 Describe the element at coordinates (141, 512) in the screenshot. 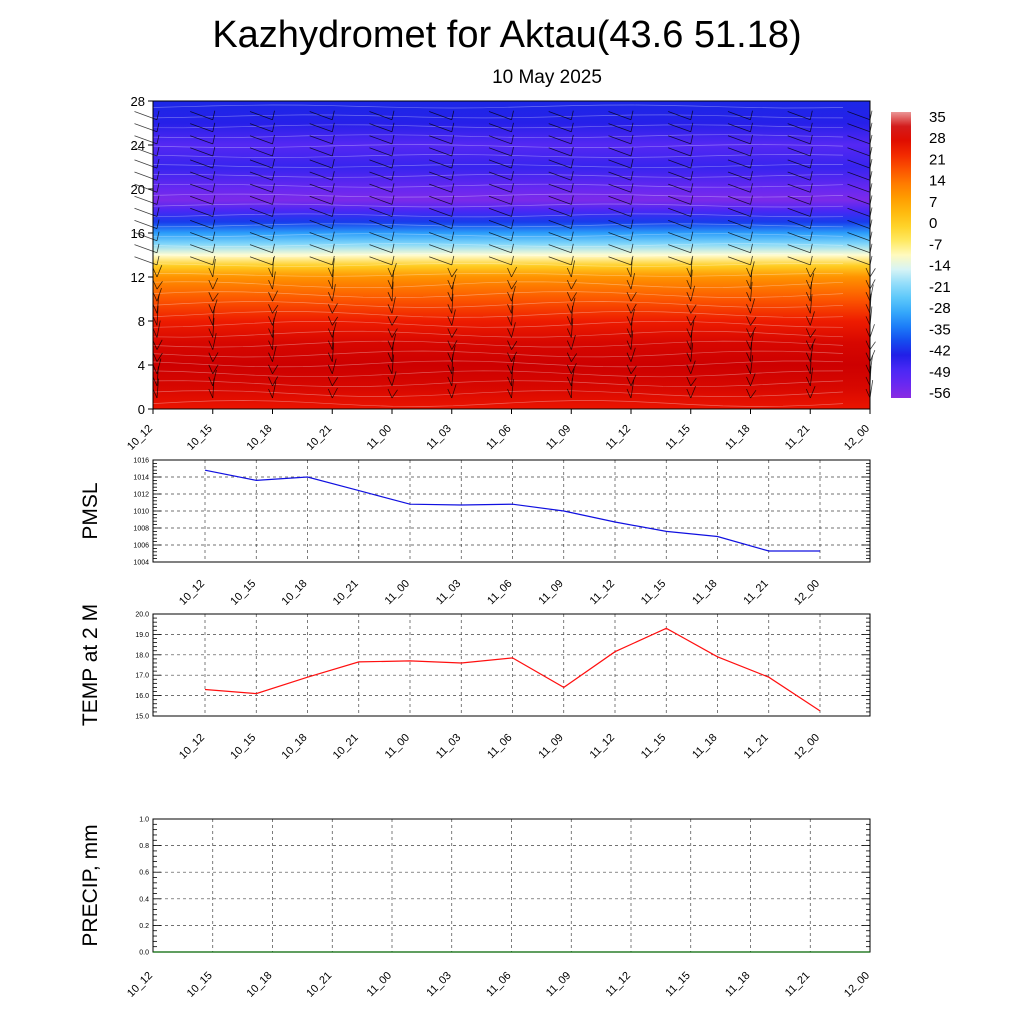

I see `y-tick-label: 1010` at that location.